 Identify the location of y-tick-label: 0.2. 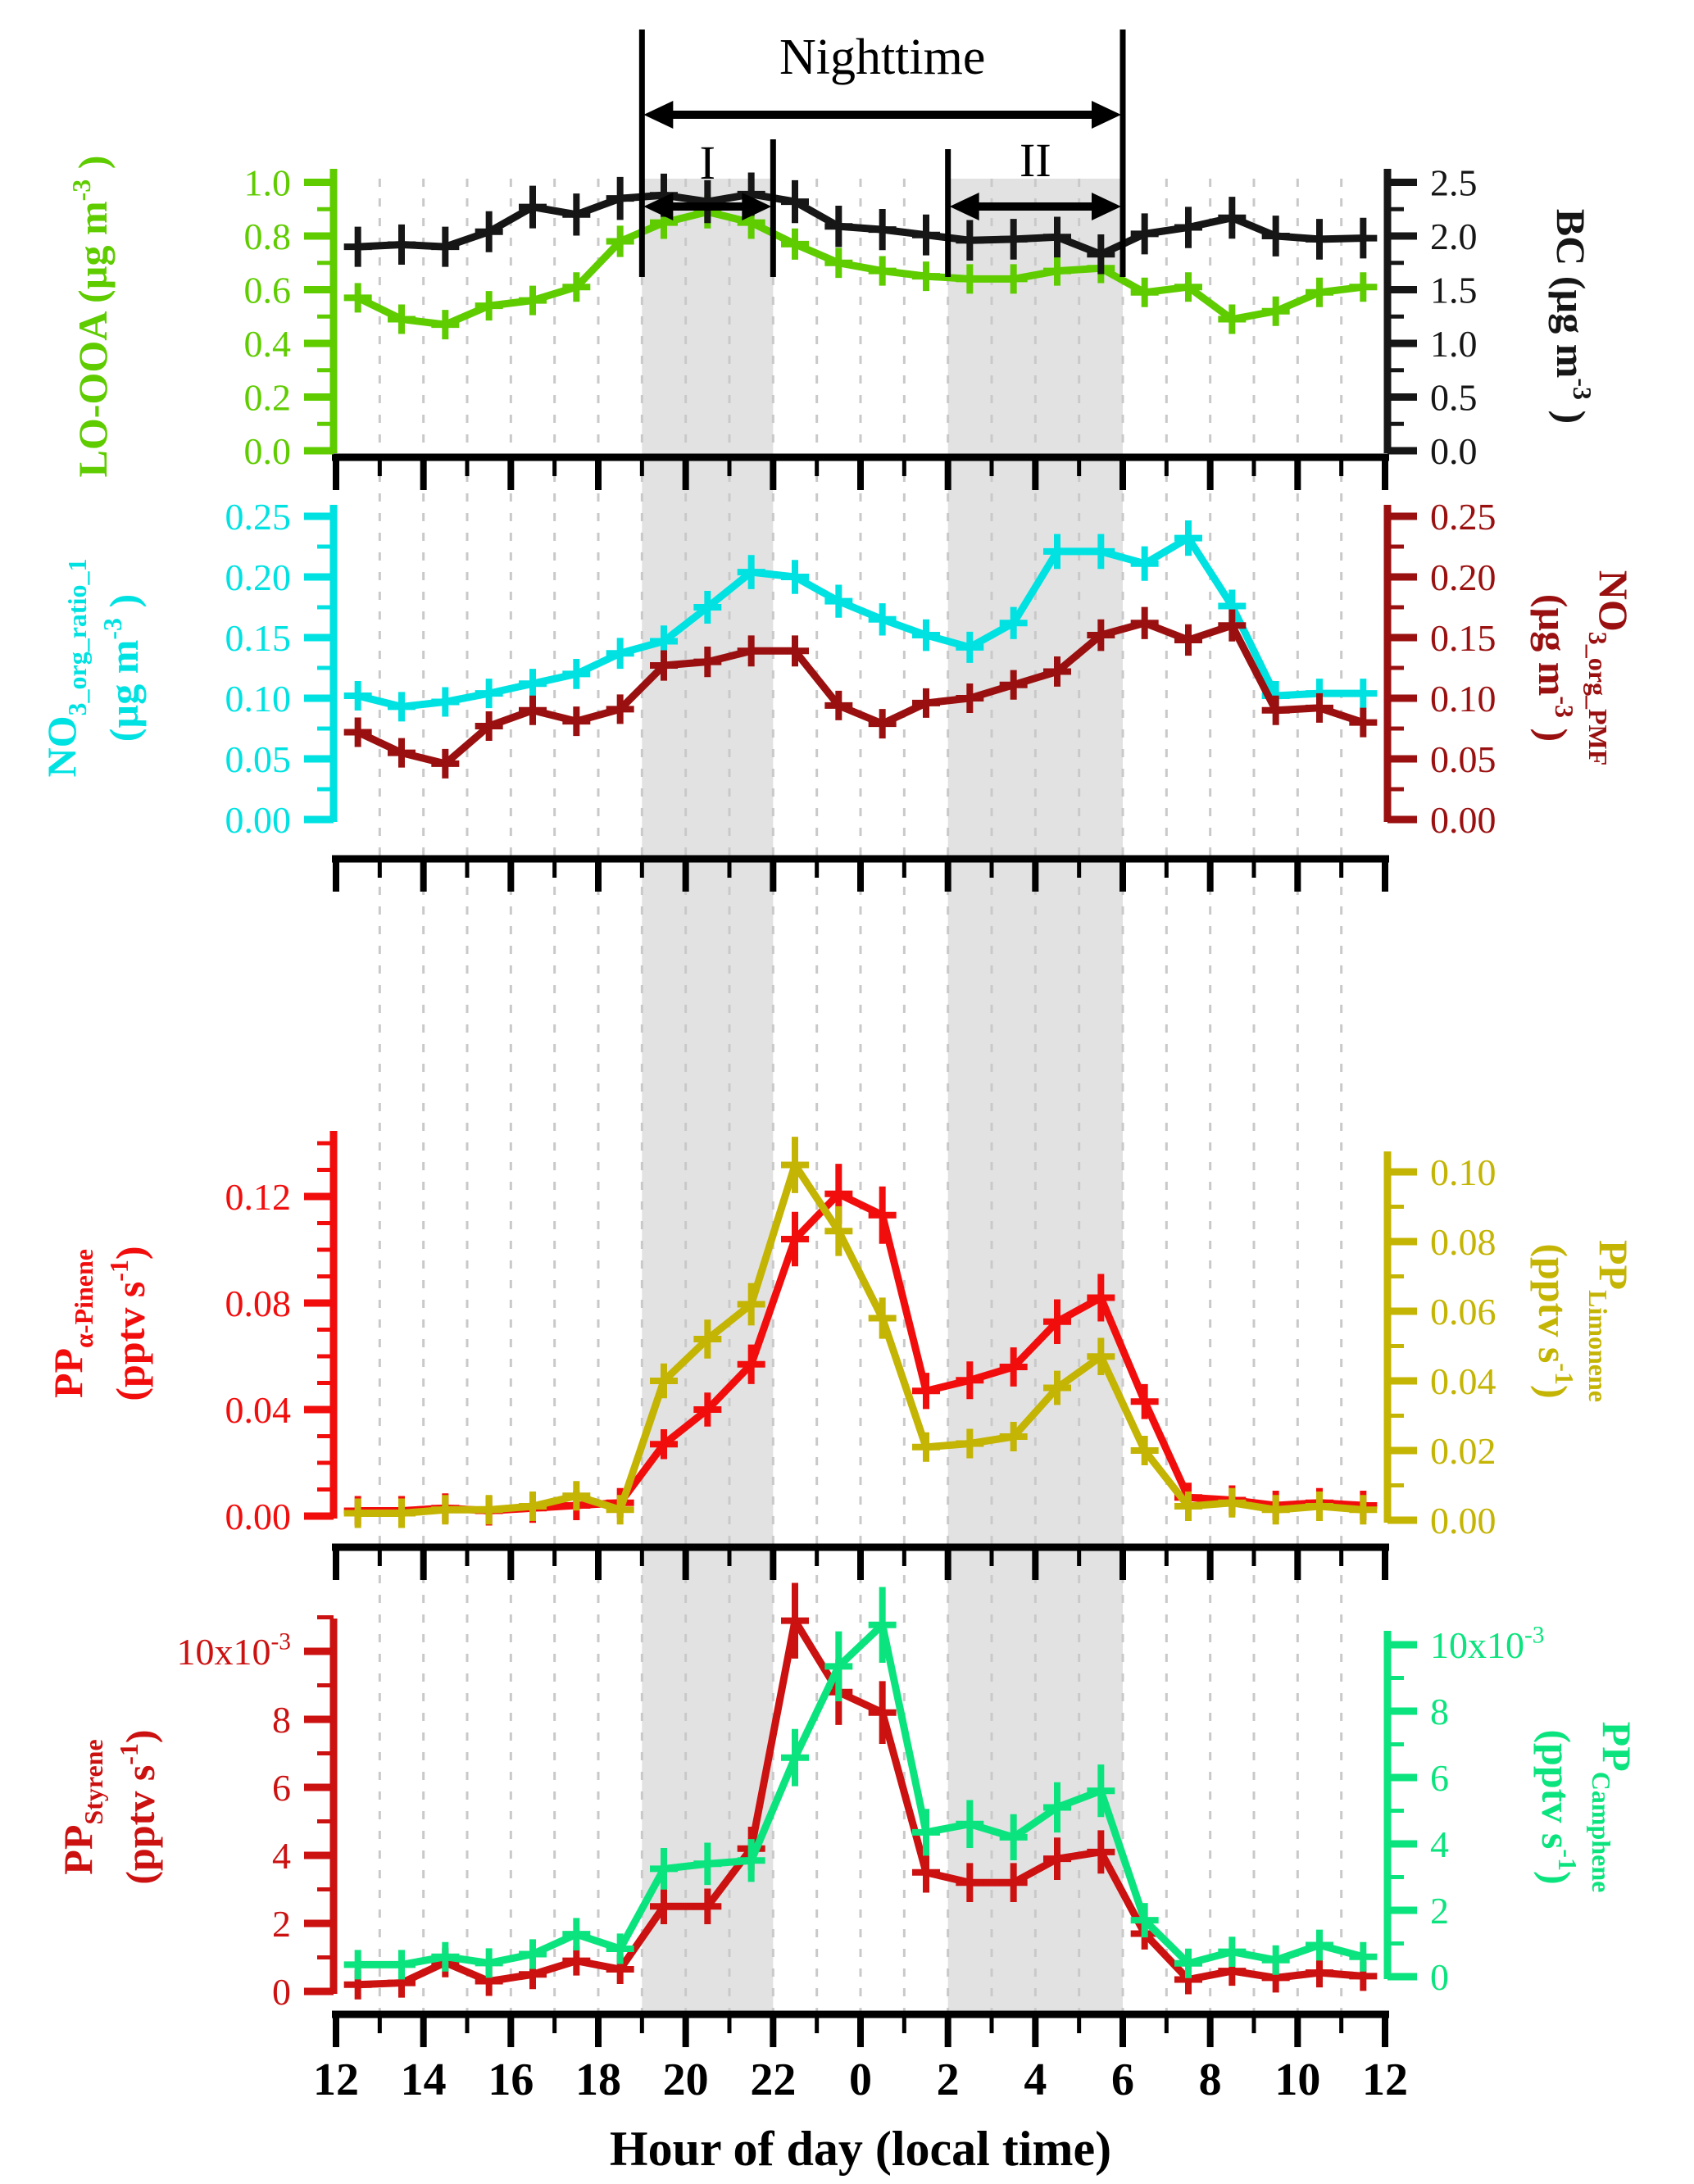
(268, 398).